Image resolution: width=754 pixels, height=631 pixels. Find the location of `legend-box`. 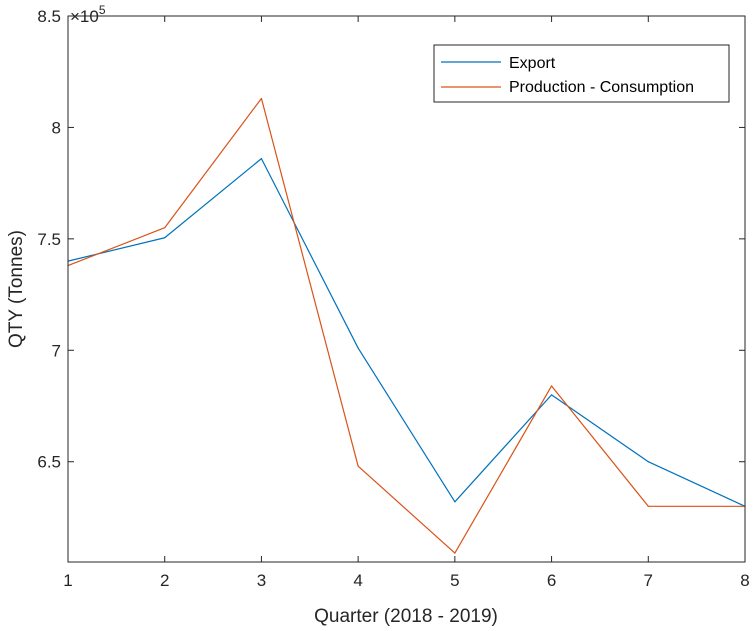

legend-box is located at coordinates (581, 73).